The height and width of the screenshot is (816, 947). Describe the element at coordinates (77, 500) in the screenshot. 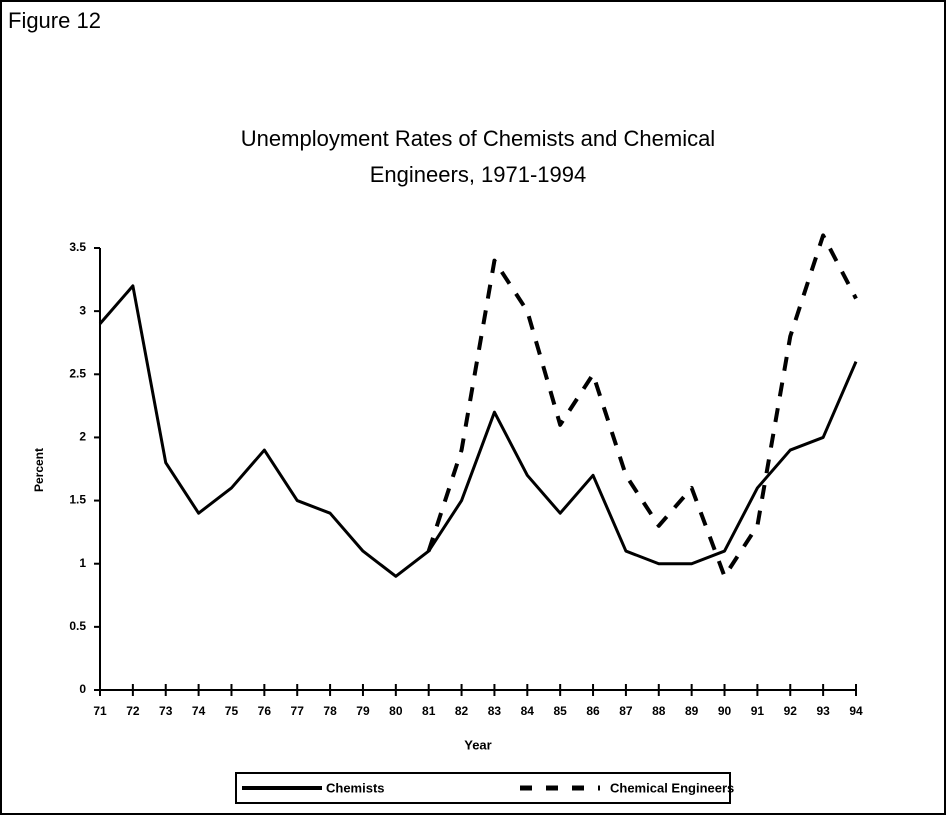

I see `y-tick-label: 1.5` at that location.